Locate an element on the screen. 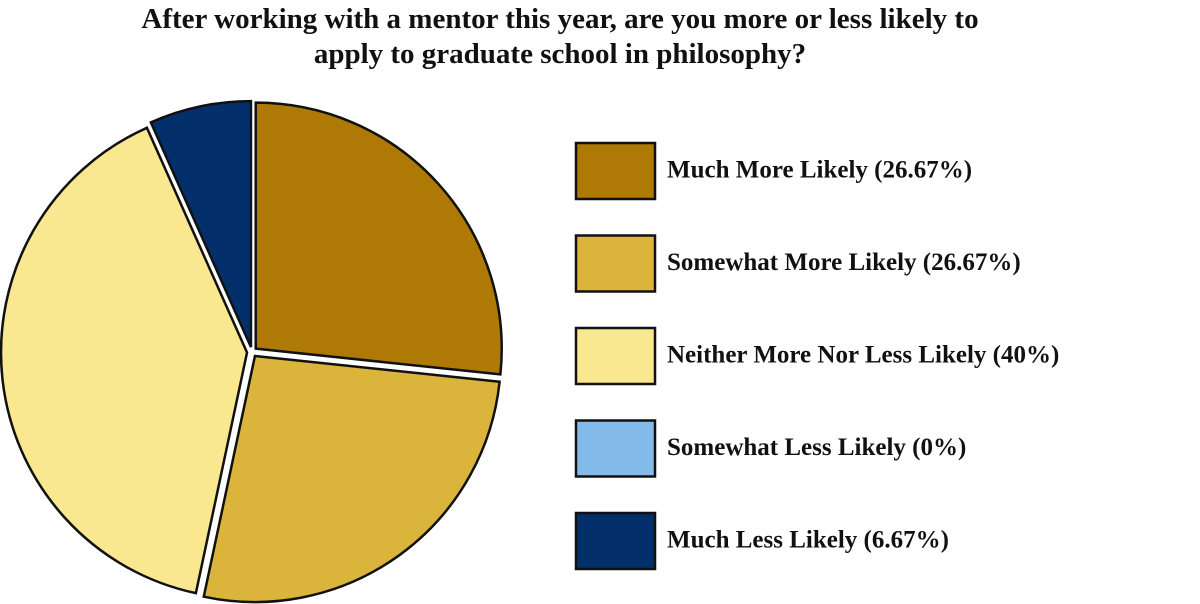 This screenshot has width=1200, height=604. legend-label: Neither More Nor Less Likely (40%) is located at coordinates (863, 355).